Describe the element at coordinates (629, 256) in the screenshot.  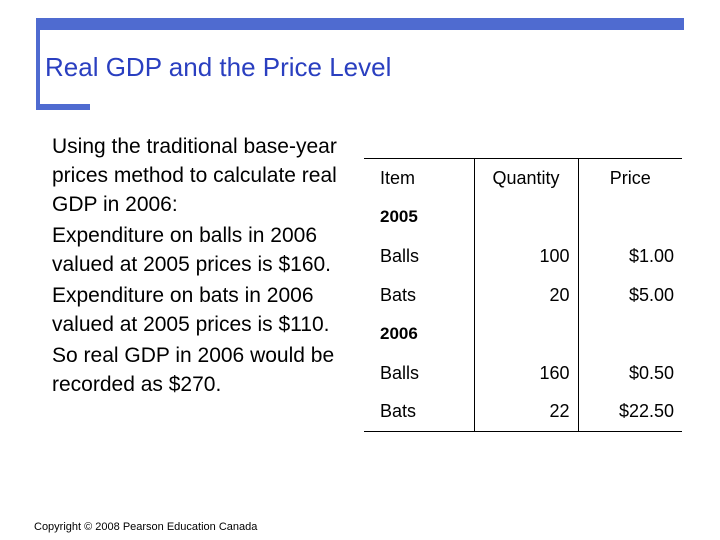
I see `price-cell: $1.00` at that location.